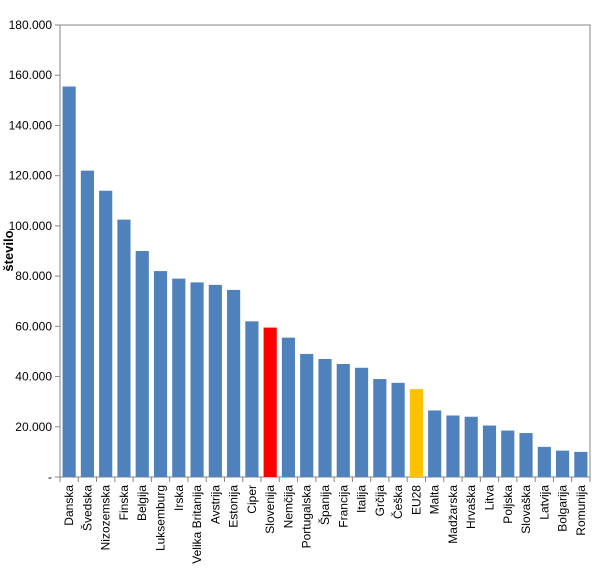 The width and height of the screenshot is (592, 585). What do you see at coordinates (142, 364) in the screenshot?
I see `bar-belgija` at bounding box center [142, 364].